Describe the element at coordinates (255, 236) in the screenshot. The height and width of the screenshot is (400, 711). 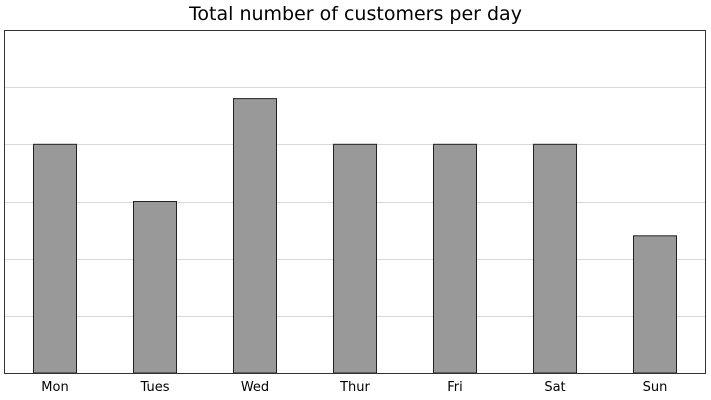
I see `bar-wed` at that location.